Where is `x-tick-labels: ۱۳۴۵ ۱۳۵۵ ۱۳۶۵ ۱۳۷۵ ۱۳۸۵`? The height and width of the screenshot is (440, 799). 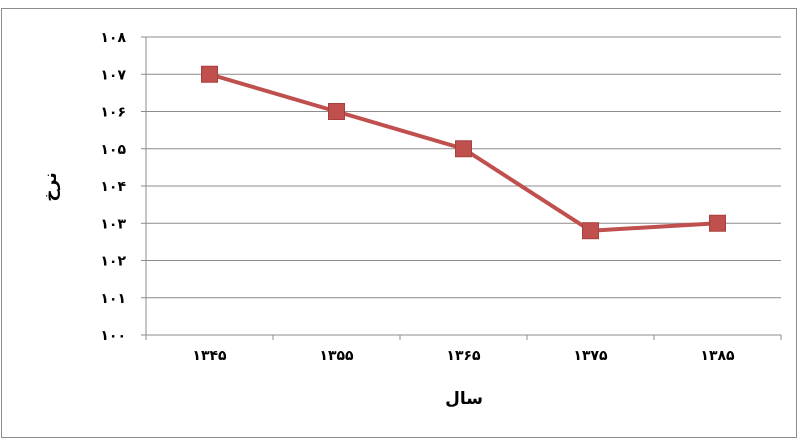 x-tick-labels: ۱۳۴۵ ۱۳۵۵ ۱۳۶۵ ۱۳۷۵ ۱۳۸۵ is located at coordinates (463, 356).